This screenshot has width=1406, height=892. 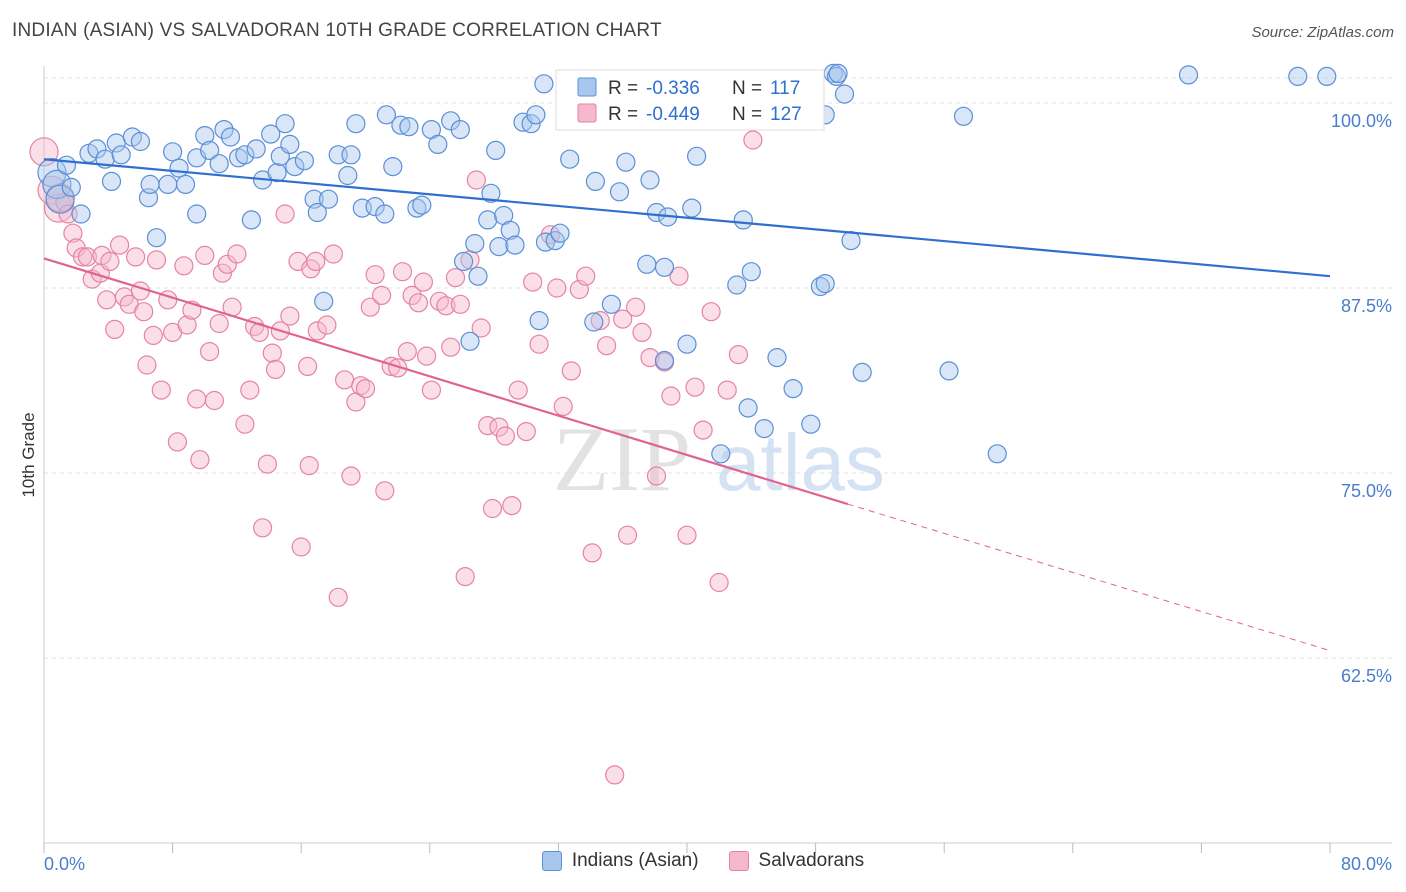 What do you see at coordinates (1366, 306) in the screenshot?
I see `y-tick-label-2: 87.5%` at bounding box center [1366, 306].